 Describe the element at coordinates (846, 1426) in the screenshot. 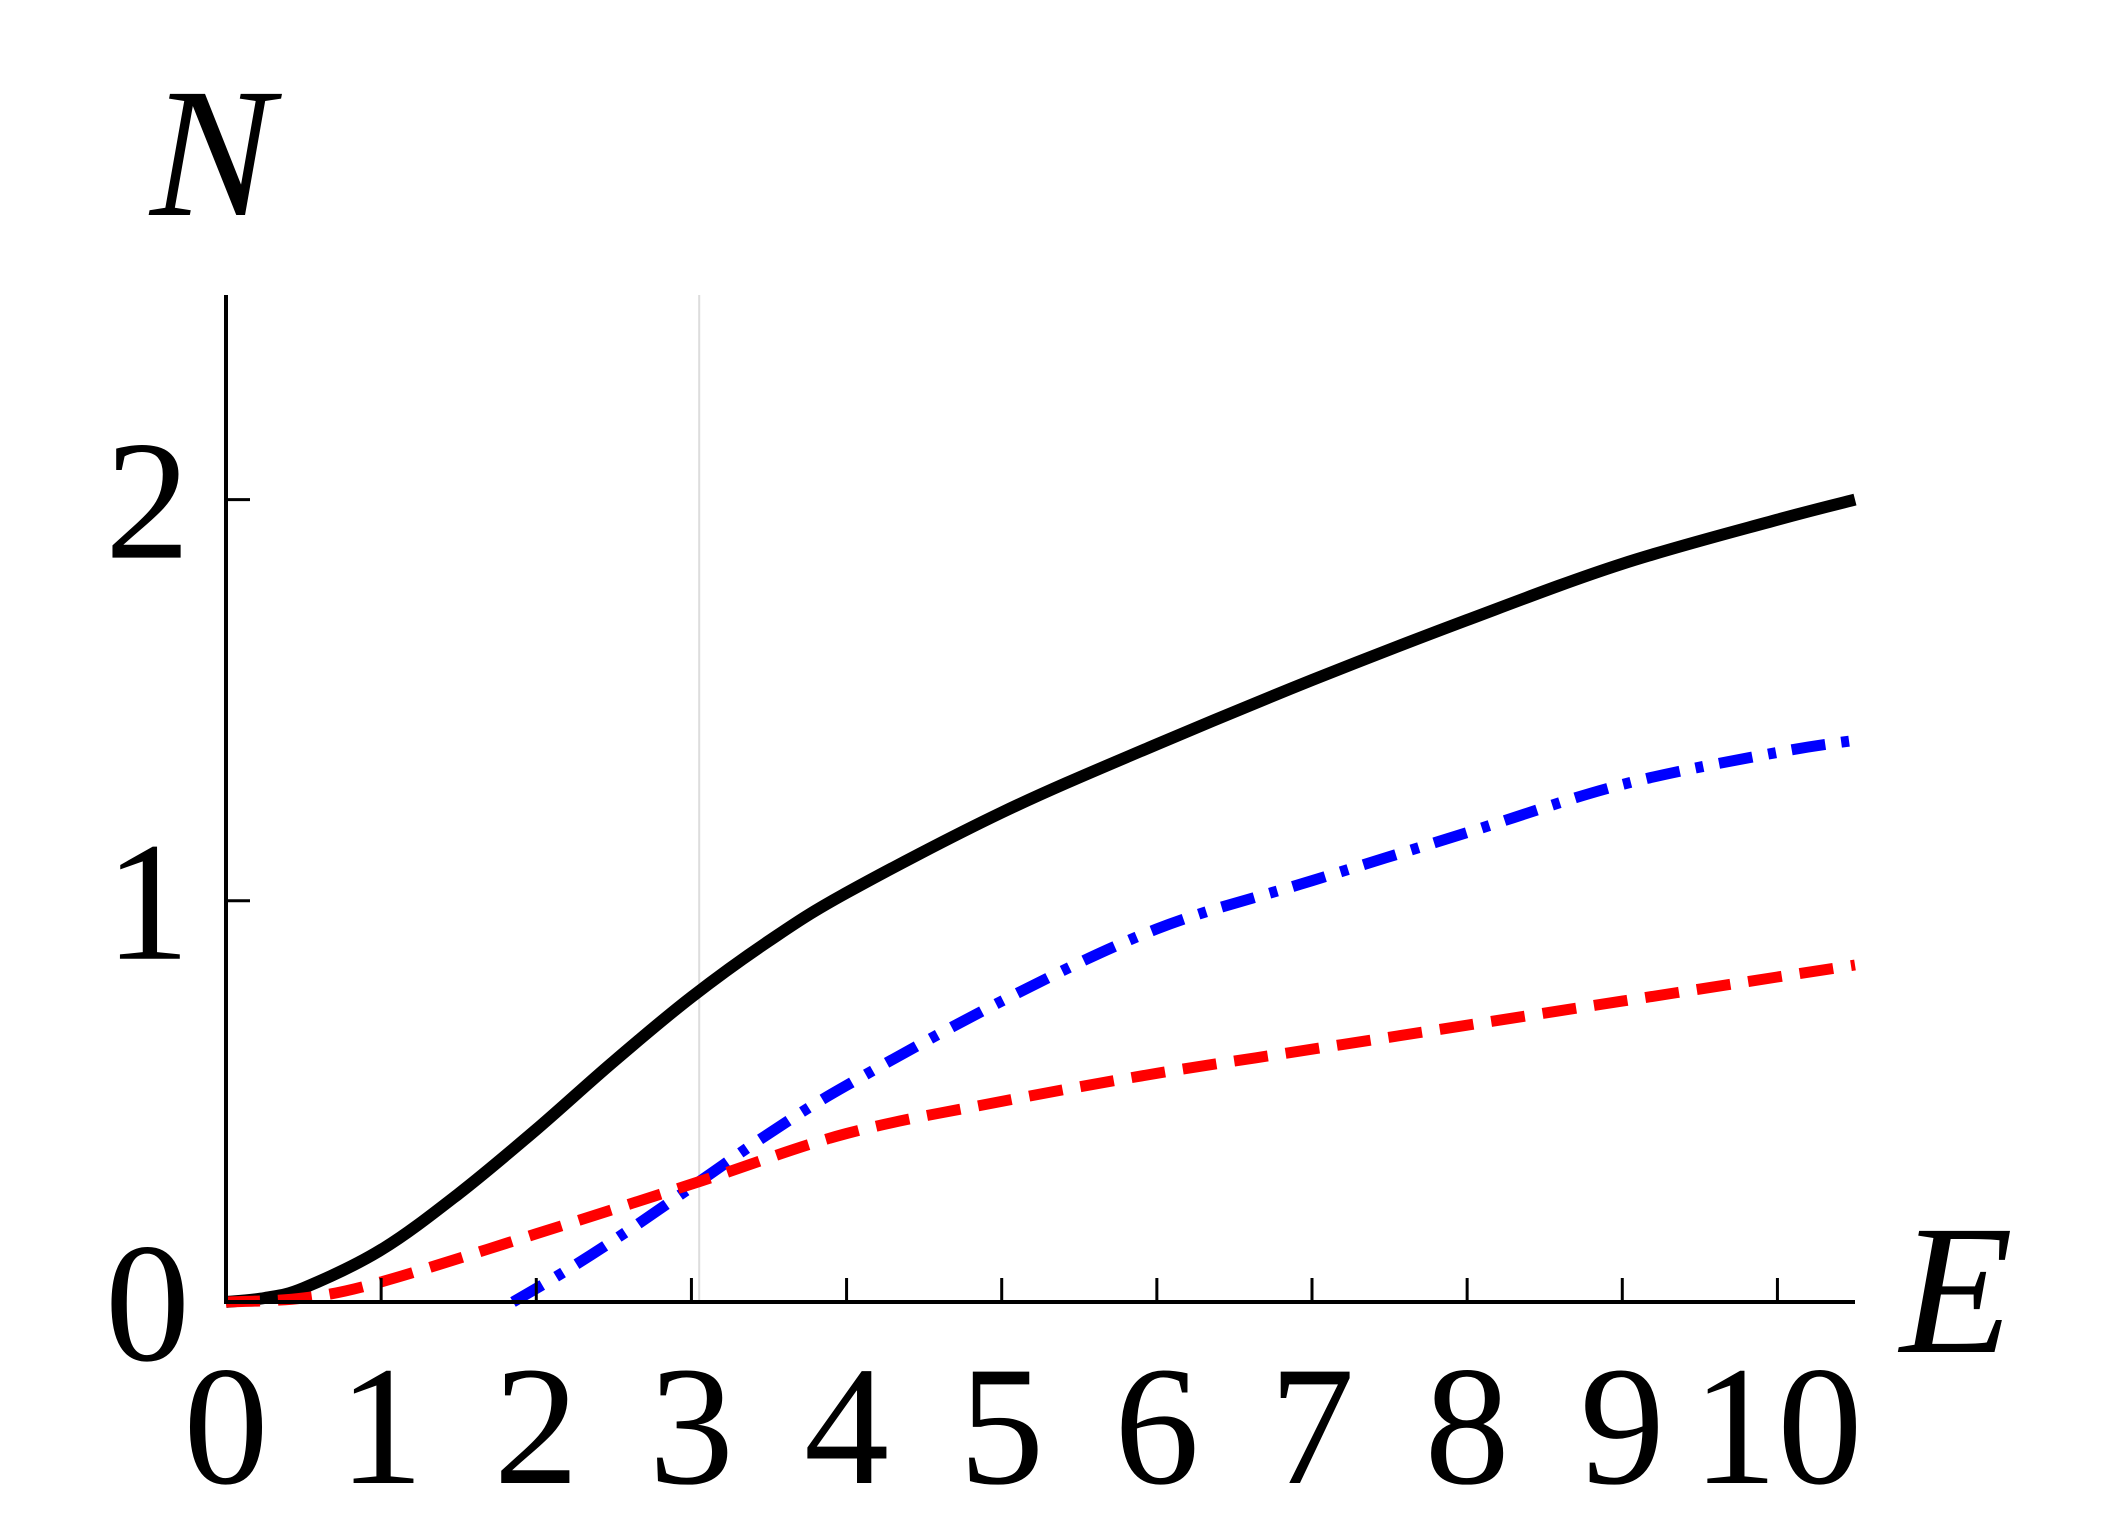

I see `x-tick-label: 4` at that location.